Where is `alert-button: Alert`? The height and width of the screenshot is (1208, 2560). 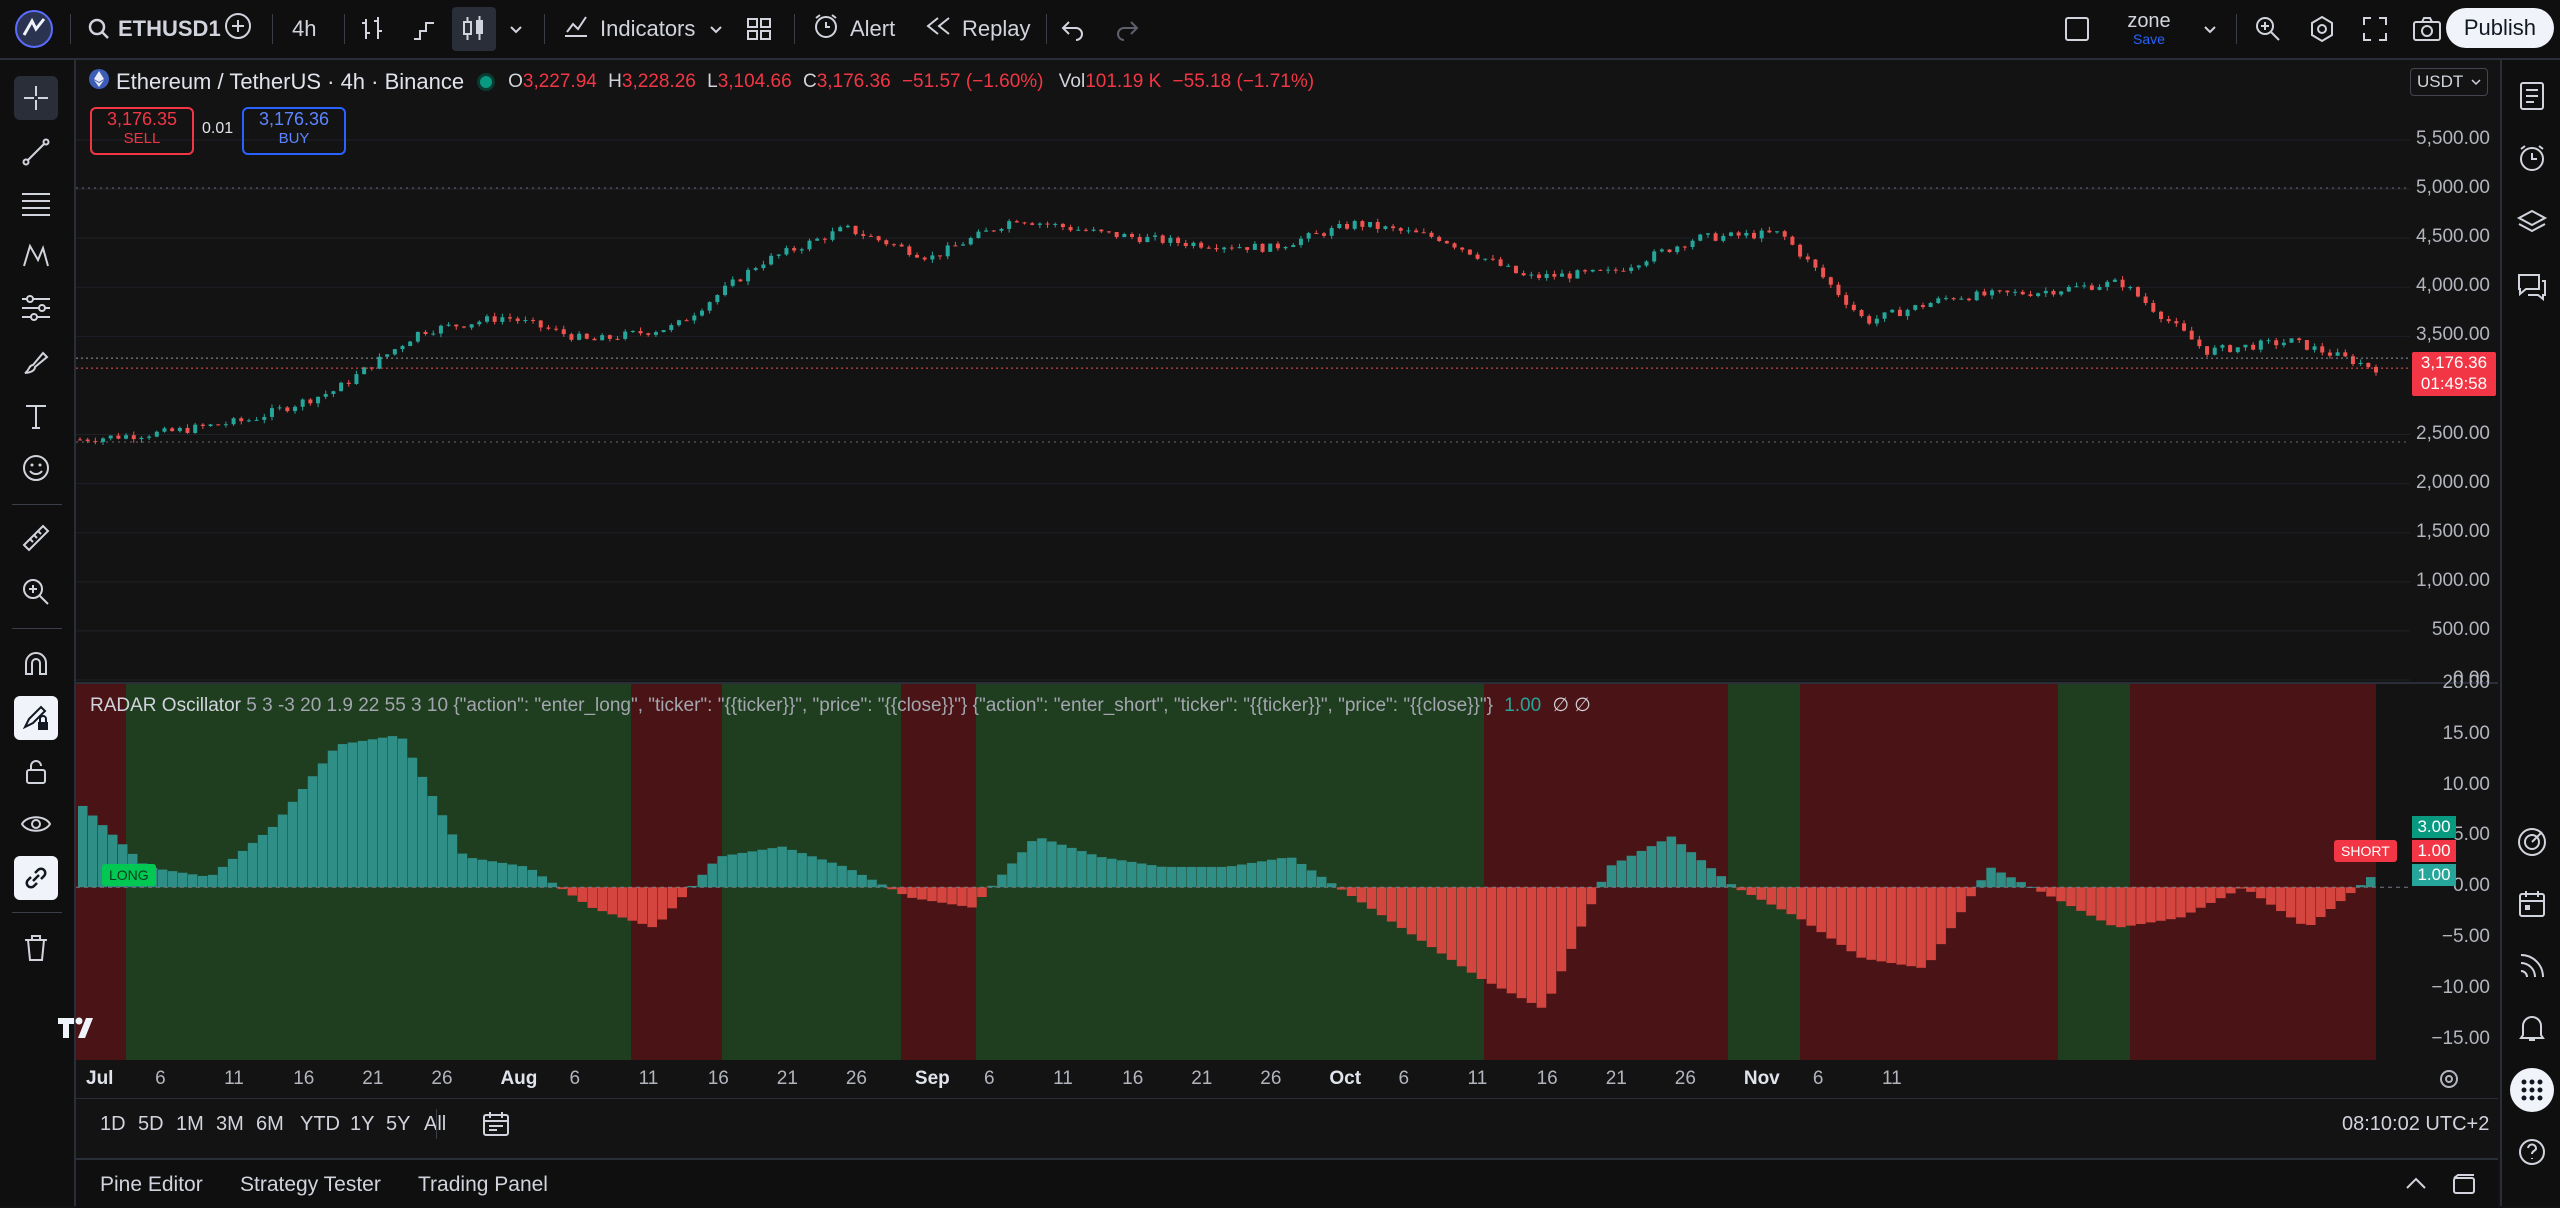
alert-button: Alert is located at coordinates (853, 29).